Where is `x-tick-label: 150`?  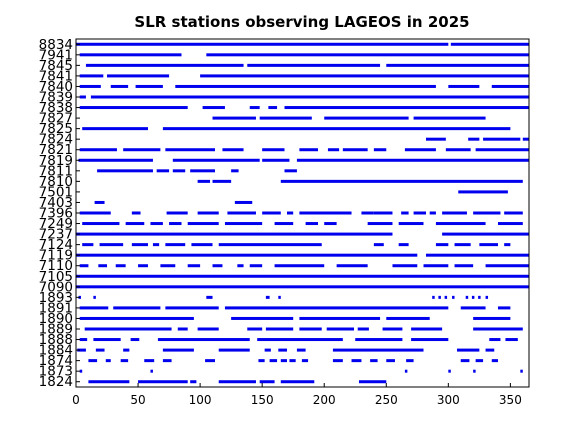 x-tick-label: 150 is located at coordinates (262, 400).